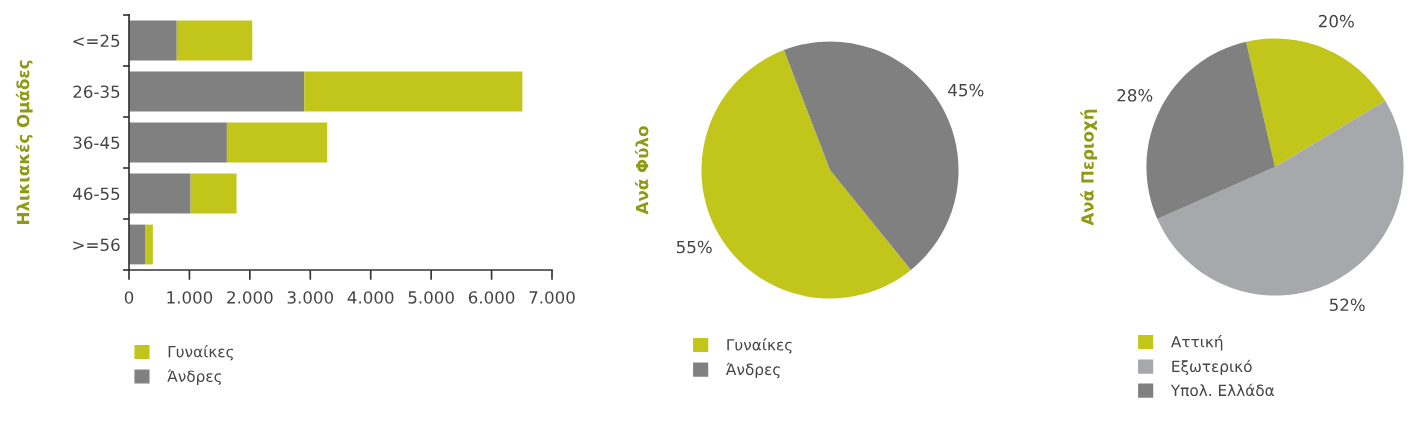 The image size is (1427, 428). Describe the element at coordinates (96, 92) in the screenshot. I see `y-tick-label: 26-35` at that location.